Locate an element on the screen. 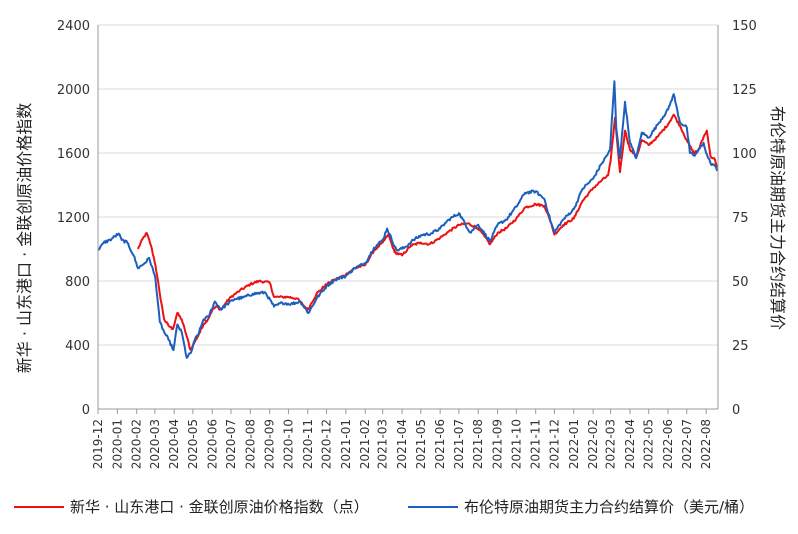 This screenshot has height=534, width=798. x-tick-label: 2021-12 is located at coordinates (554, 444).